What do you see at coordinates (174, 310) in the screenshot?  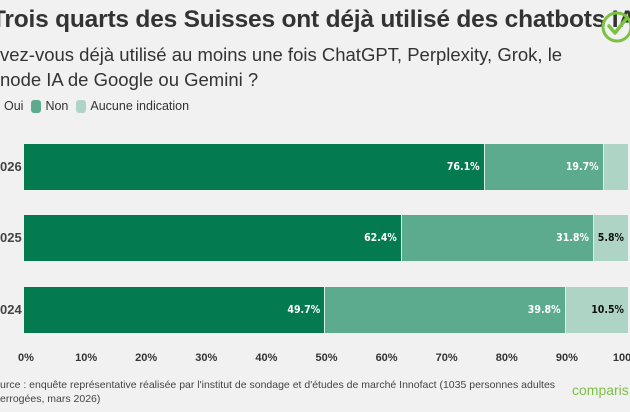 I see `bar-segment-oui: 49.7%` at bounding box center [174, 310].